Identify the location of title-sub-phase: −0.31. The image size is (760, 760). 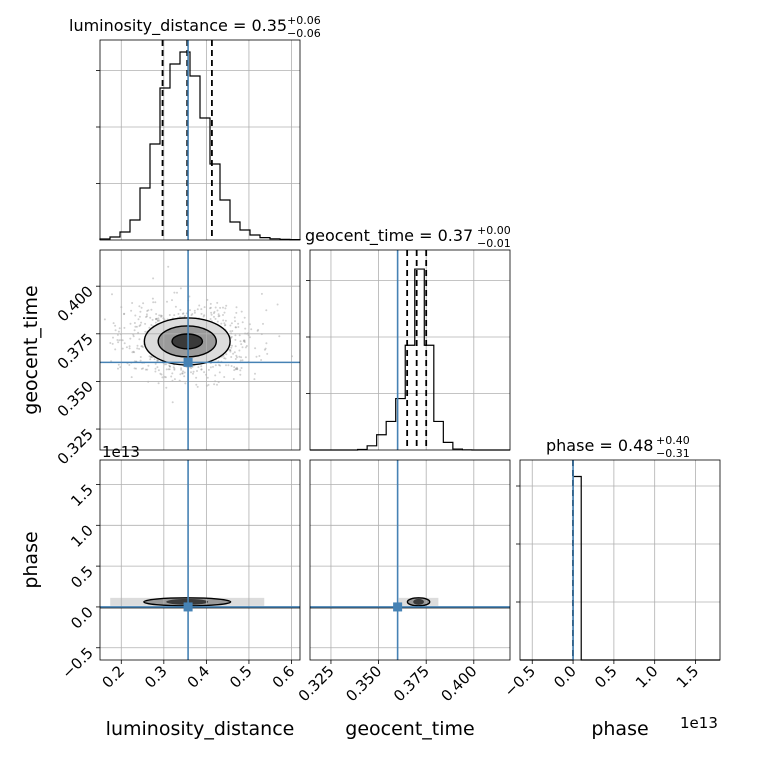
(673, 453).